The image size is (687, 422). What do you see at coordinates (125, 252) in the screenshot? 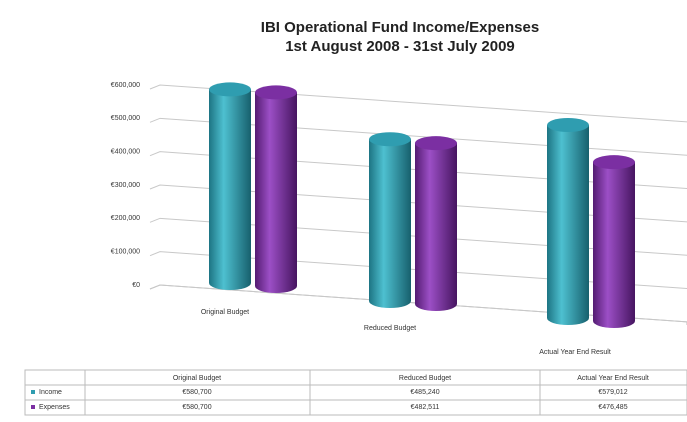
I see `y-tick-label: €100,000` at bounding box center [125, 252].